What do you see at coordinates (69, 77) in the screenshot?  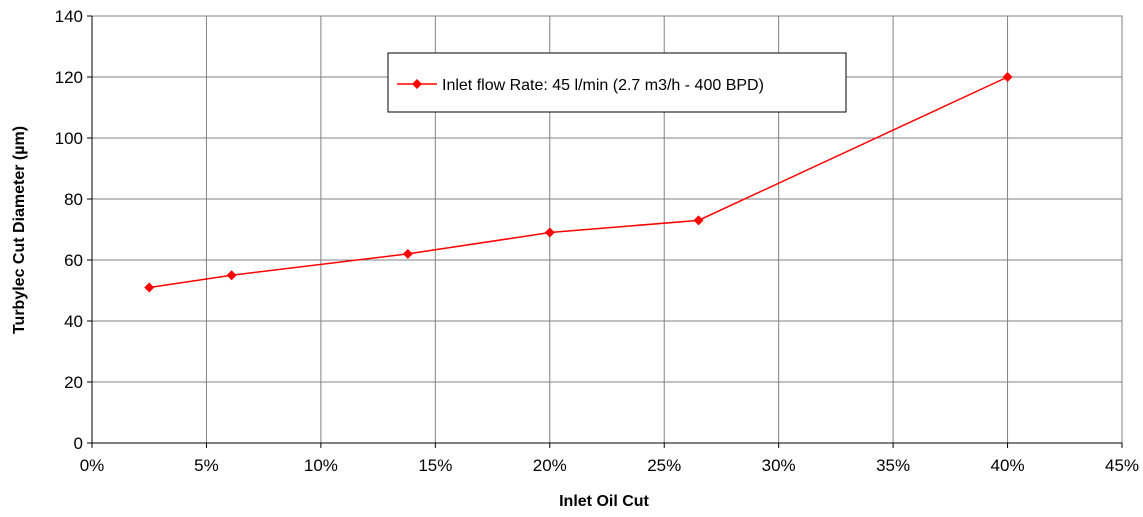 I see `y-tick-label: 120` at bounding box center [69, 77].